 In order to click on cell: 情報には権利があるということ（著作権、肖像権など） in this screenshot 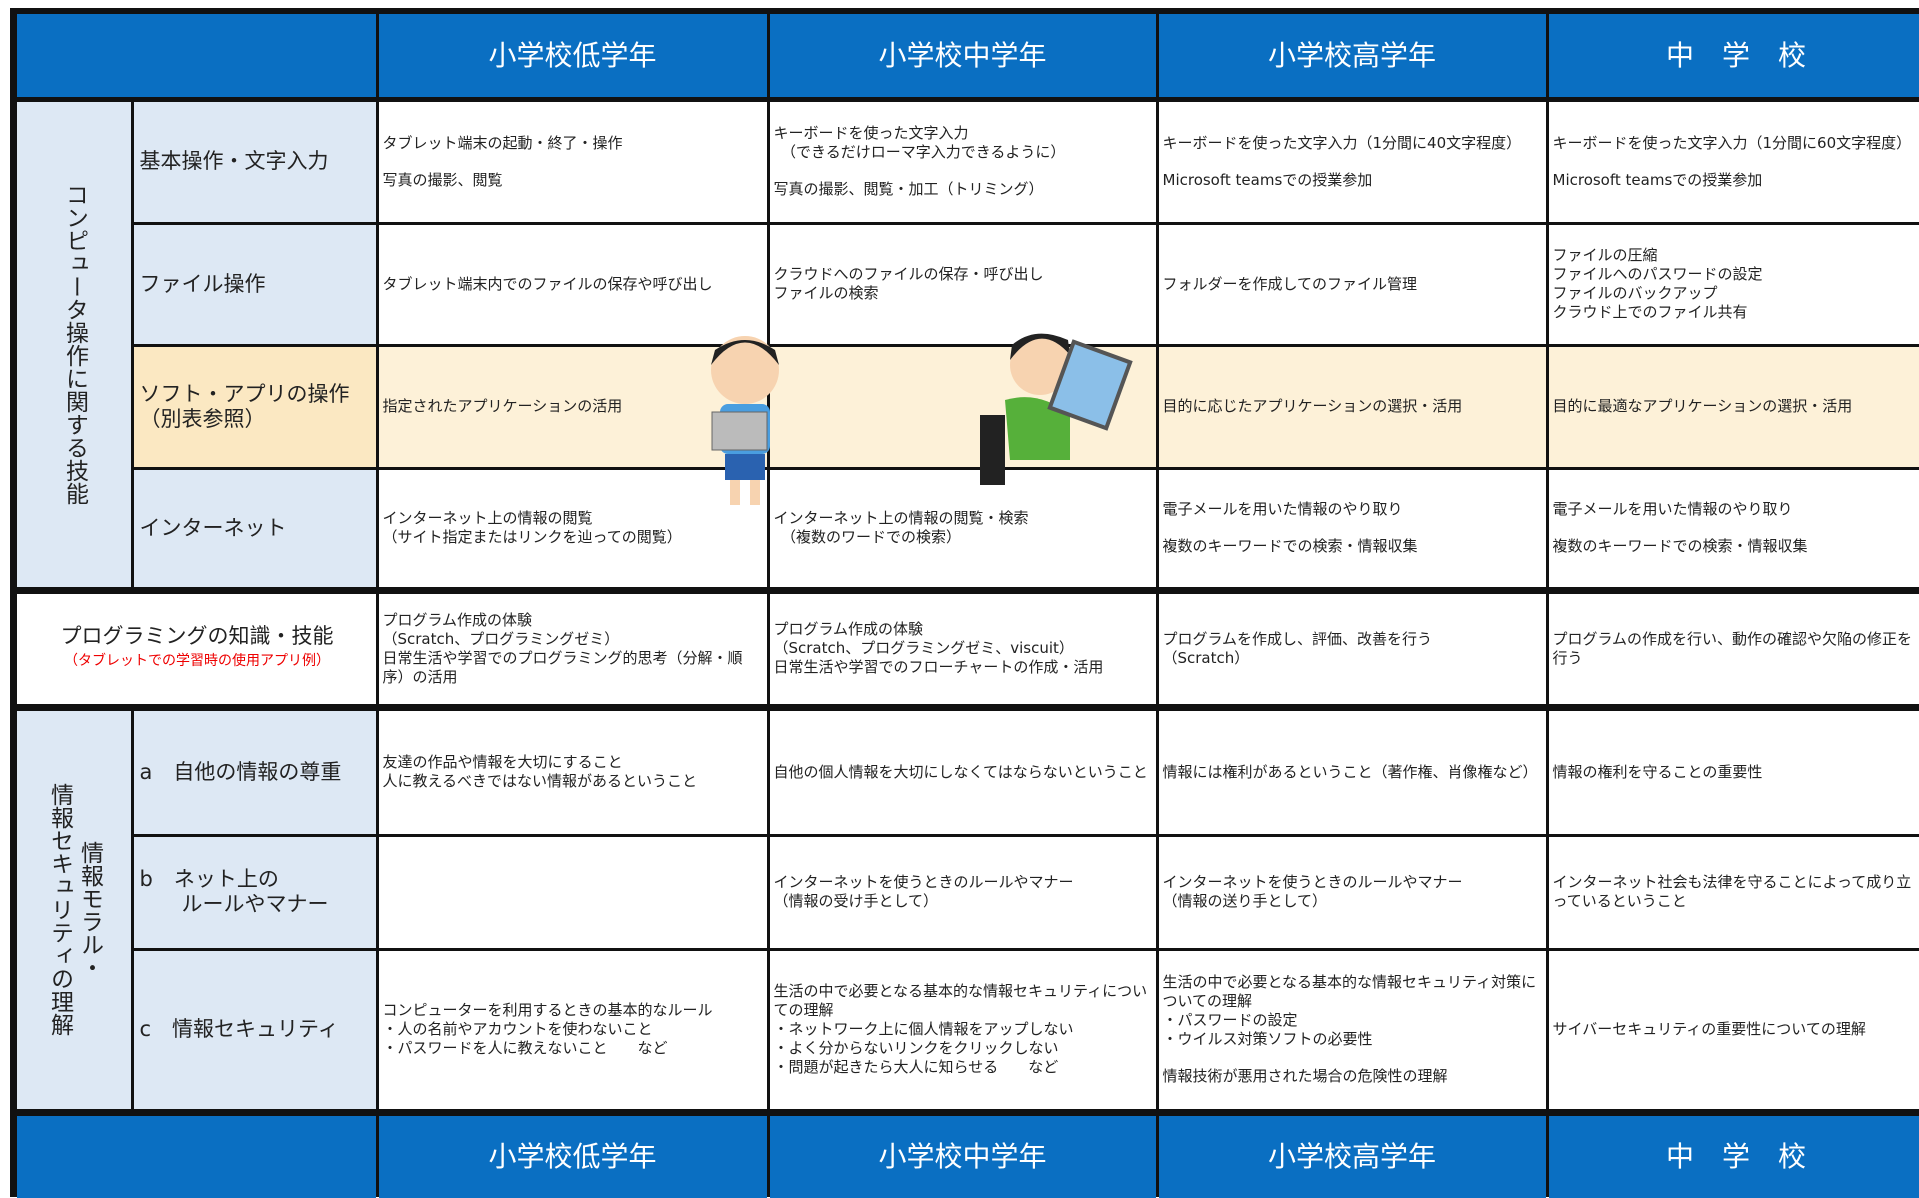, I will do `click(1352, 772)`.